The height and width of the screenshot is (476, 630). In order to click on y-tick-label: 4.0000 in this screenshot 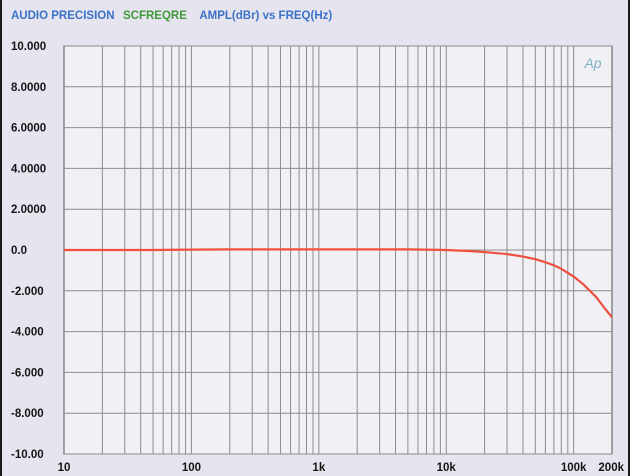, I will do `click(28, 169)`.